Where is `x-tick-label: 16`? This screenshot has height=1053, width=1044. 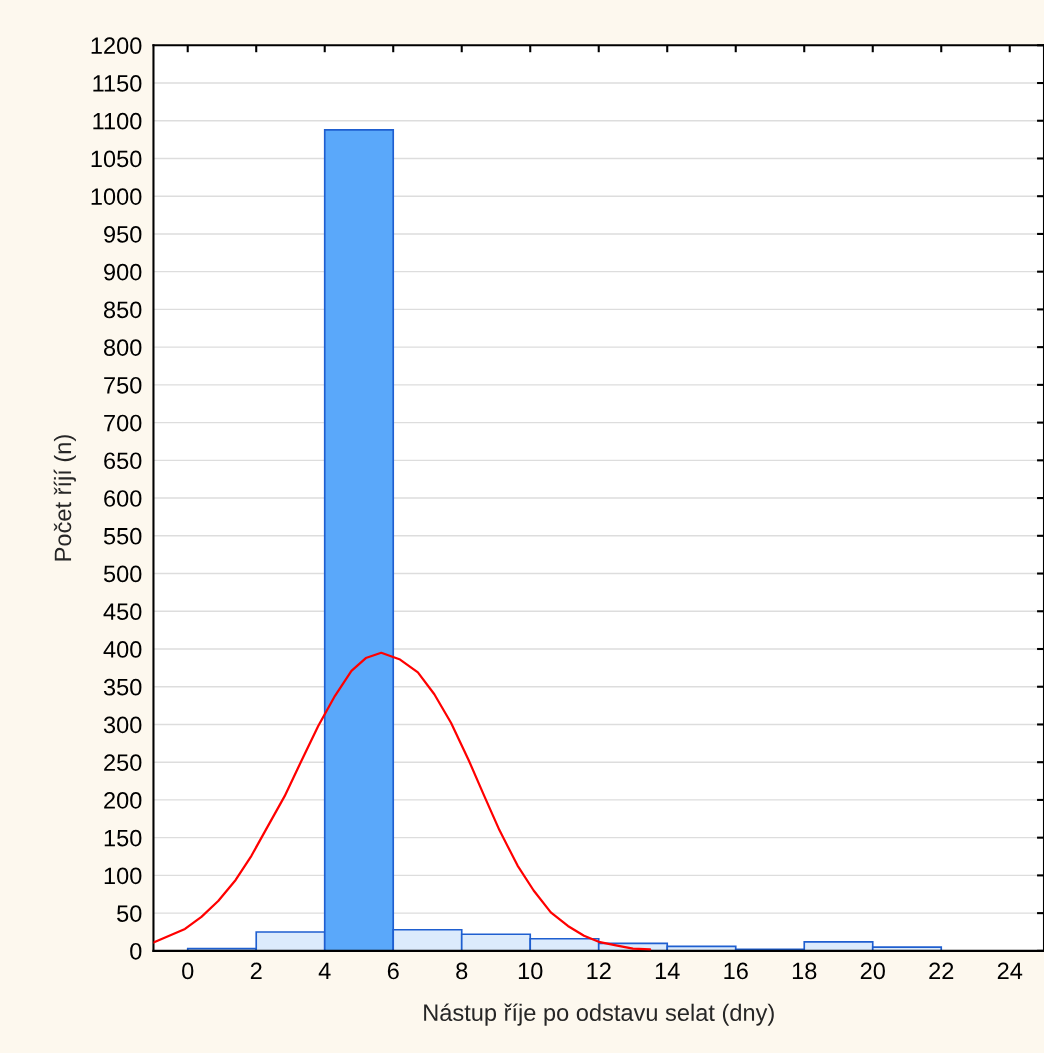 x-tick-label: 16 is located at coordinates (736, 971).